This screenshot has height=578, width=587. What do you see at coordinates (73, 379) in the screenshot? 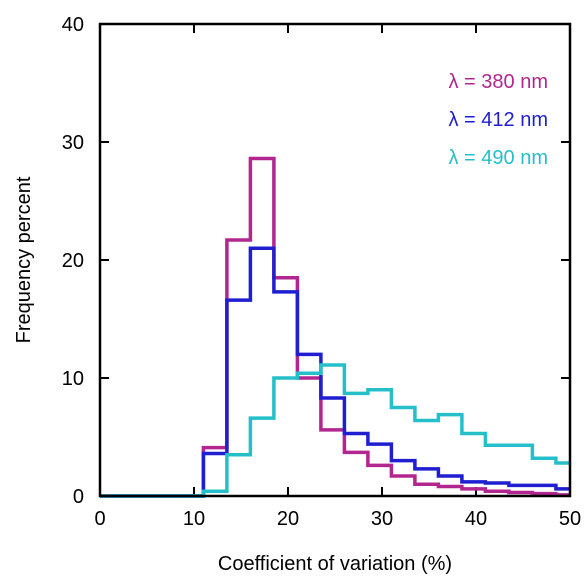
I see `y-tick-label: 10` at bounding box center [73, 379].